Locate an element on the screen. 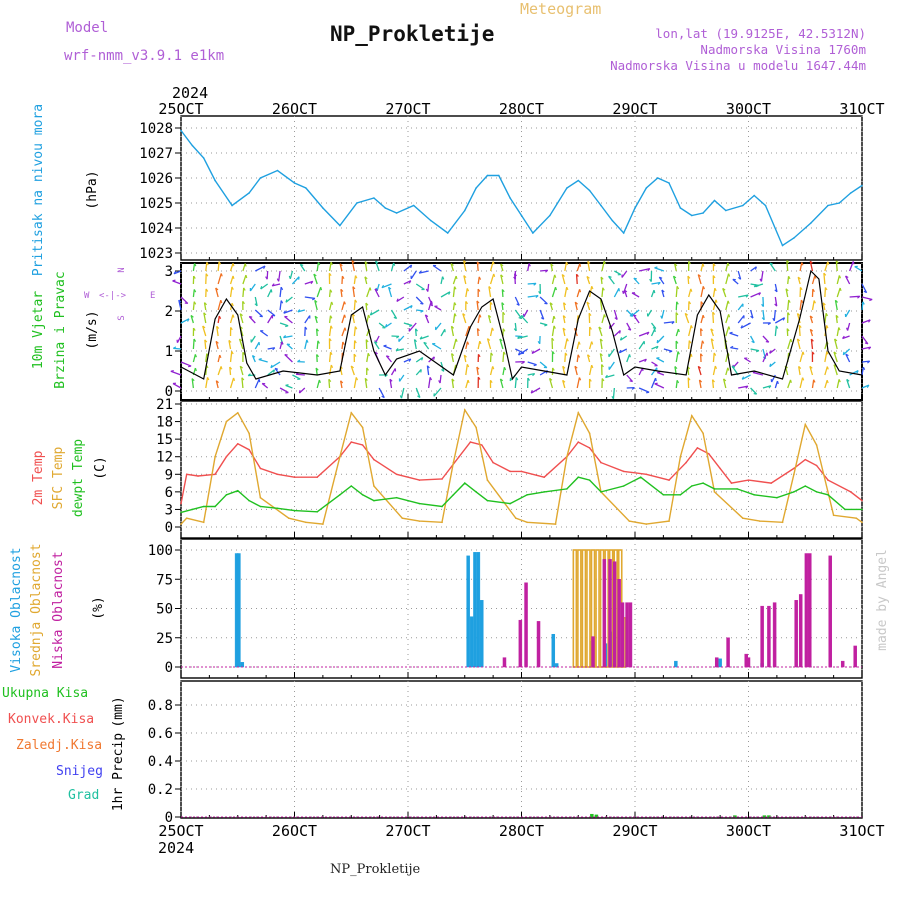 The image size is (900, 900). xtick-label-top: 28OCT is located at coordinates (521, 109).